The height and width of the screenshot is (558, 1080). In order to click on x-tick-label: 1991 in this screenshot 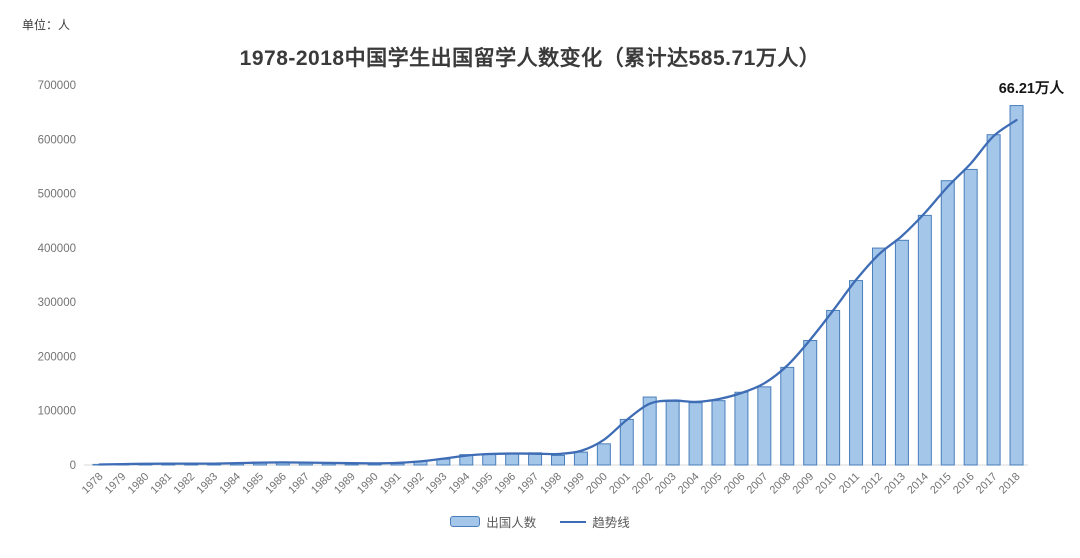, I will do `click(391, 484)`.